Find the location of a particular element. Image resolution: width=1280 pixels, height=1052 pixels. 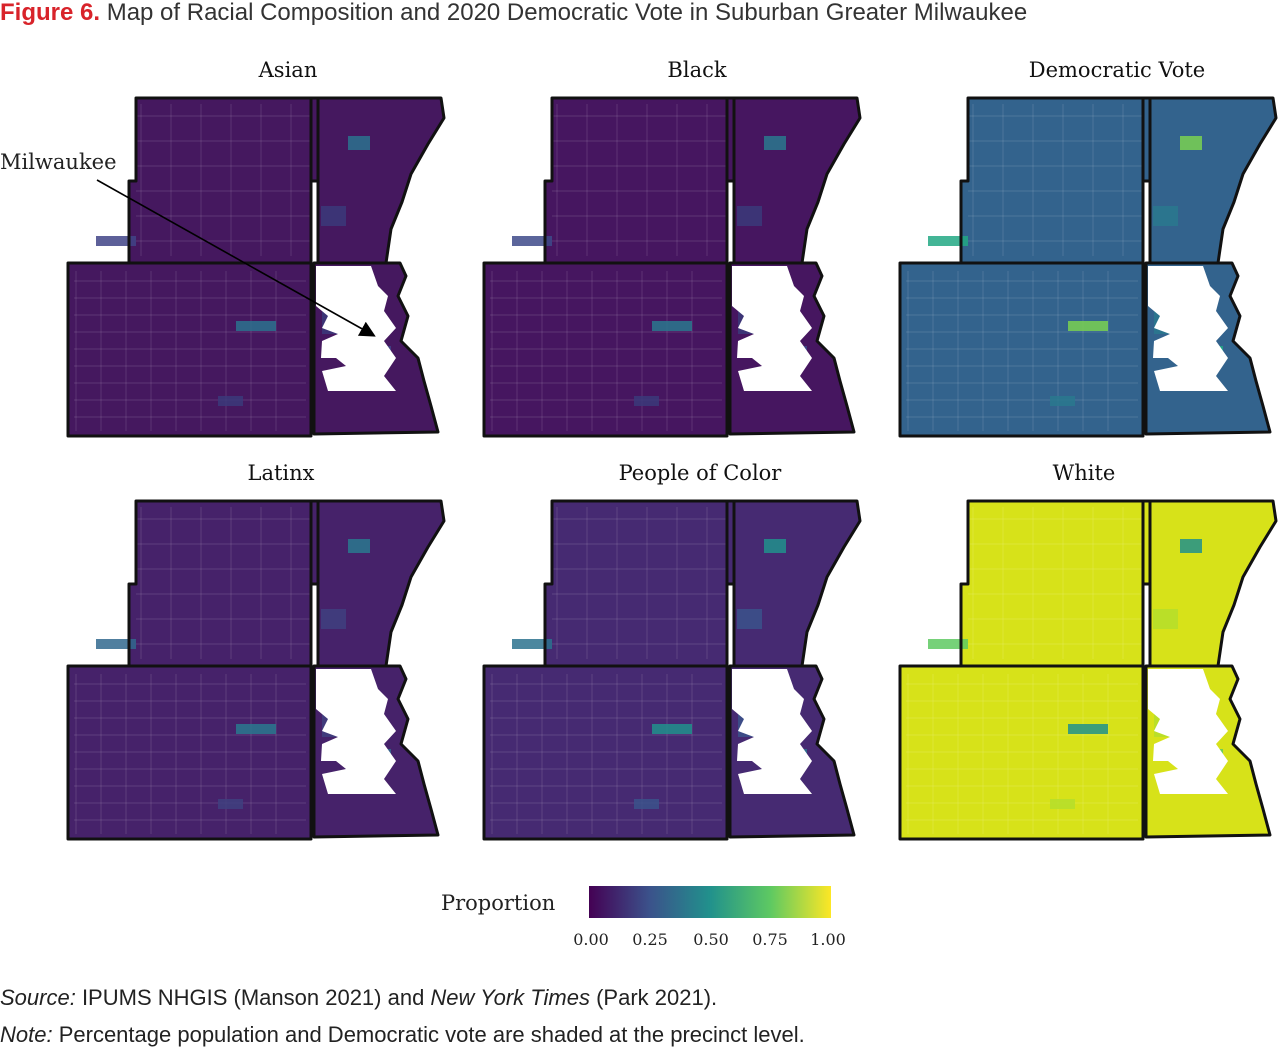

legend-tick-label: 1.00 is located at coordinates (828, 939).